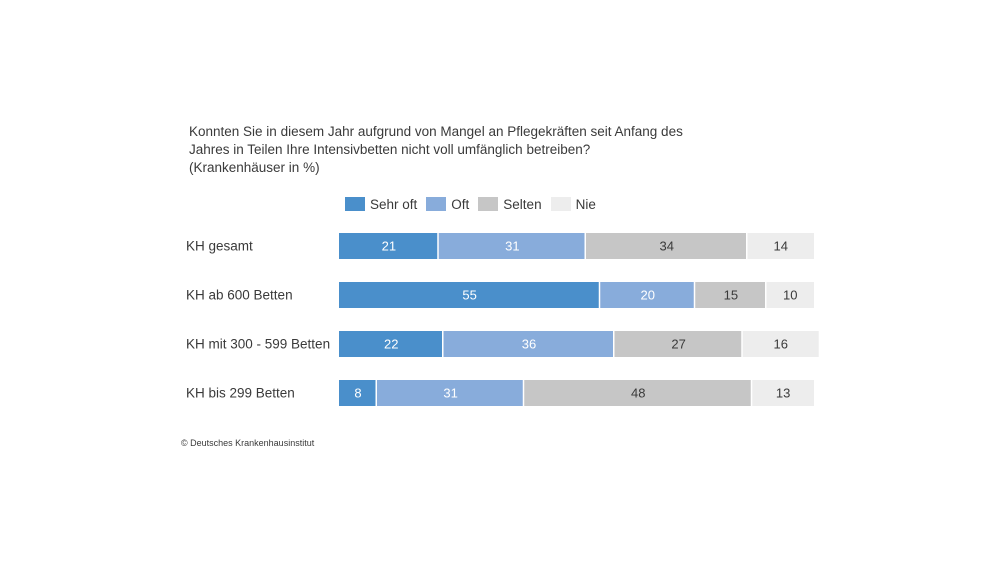  What do you see at coordinates (239, 295) in the screenshot?
I see `category-label: KH ab 600 Betten` at bounding box center [239, 295].